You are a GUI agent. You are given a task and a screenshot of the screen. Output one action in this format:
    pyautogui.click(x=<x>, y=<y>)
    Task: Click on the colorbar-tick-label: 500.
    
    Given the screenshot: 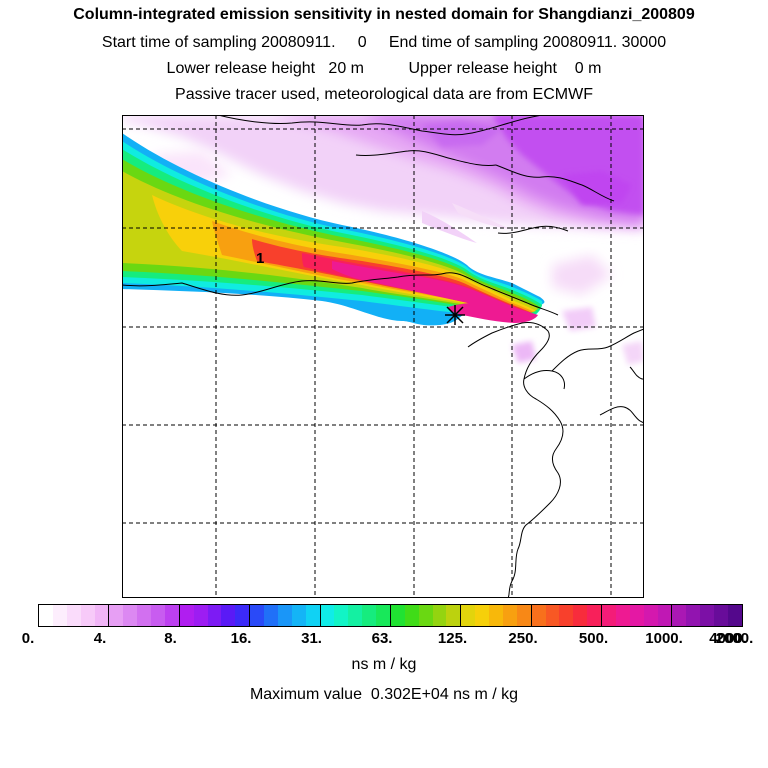 What is the action you would take?
    pyautogui.click(x=593, y=638)
    